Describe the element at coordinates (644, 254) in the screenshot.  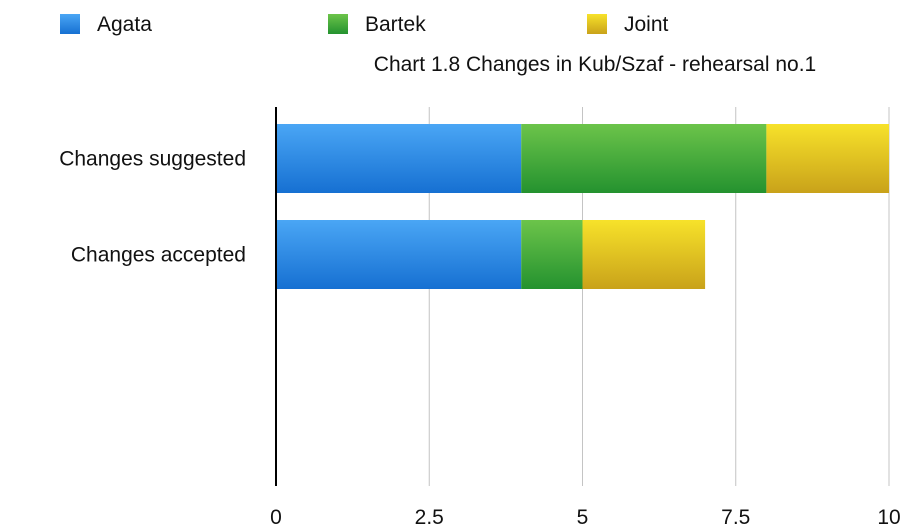
I see `bar-joint-changes-accepted` at that location.